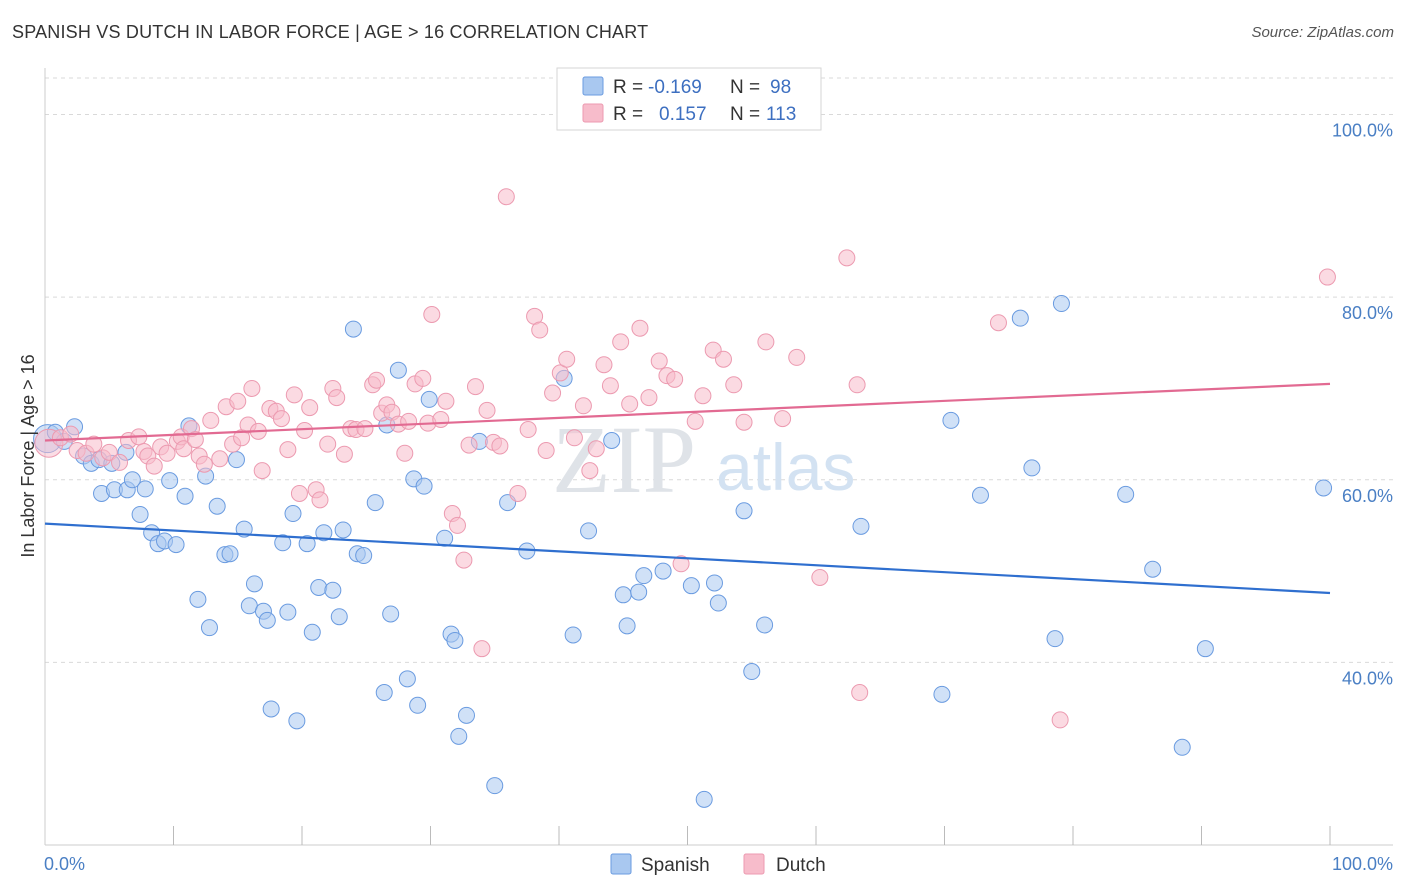 This screenshot has width=1406, height=892. What do you see at coordinates (703, 459) in the screenshot?
I see `watermark: ZIP atlas` at bounding box center [703, 459].